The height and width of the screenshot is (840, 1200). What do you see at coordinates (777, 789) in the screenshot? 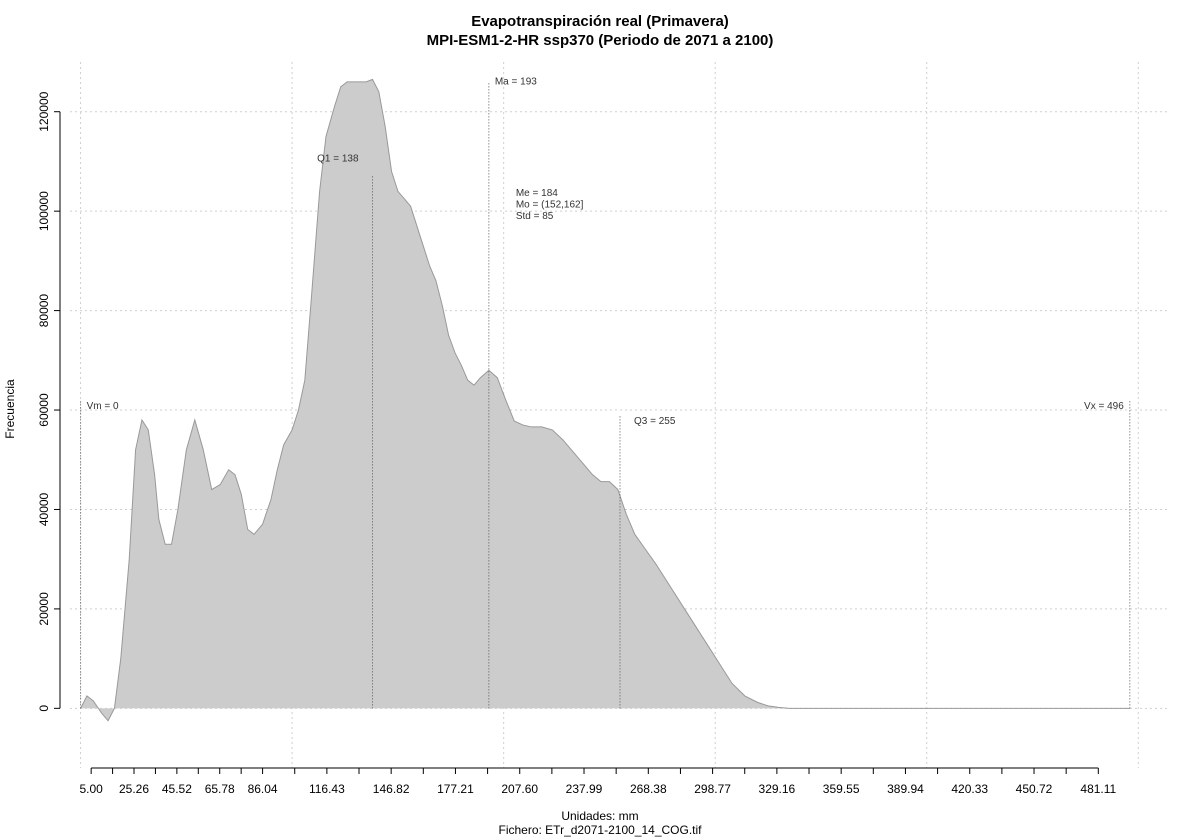
I see `x-tick-label: 329.16` at bounding box center [777, 789].